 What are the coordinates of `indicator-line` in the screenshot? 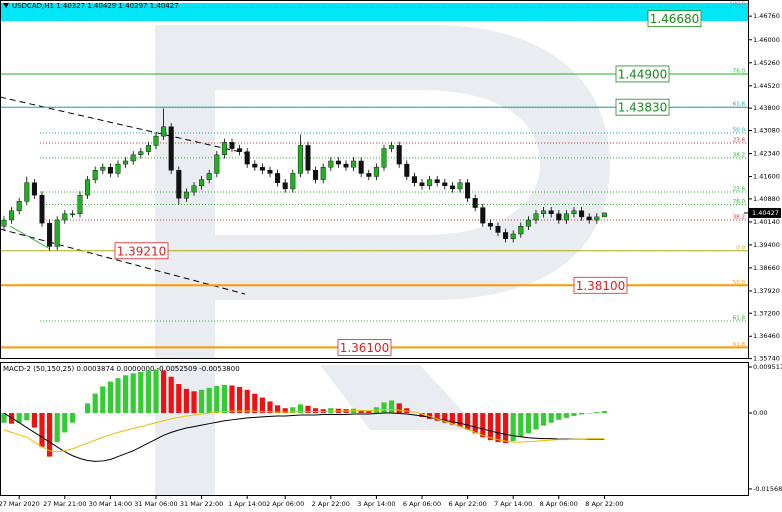 It's located at (304, 437).